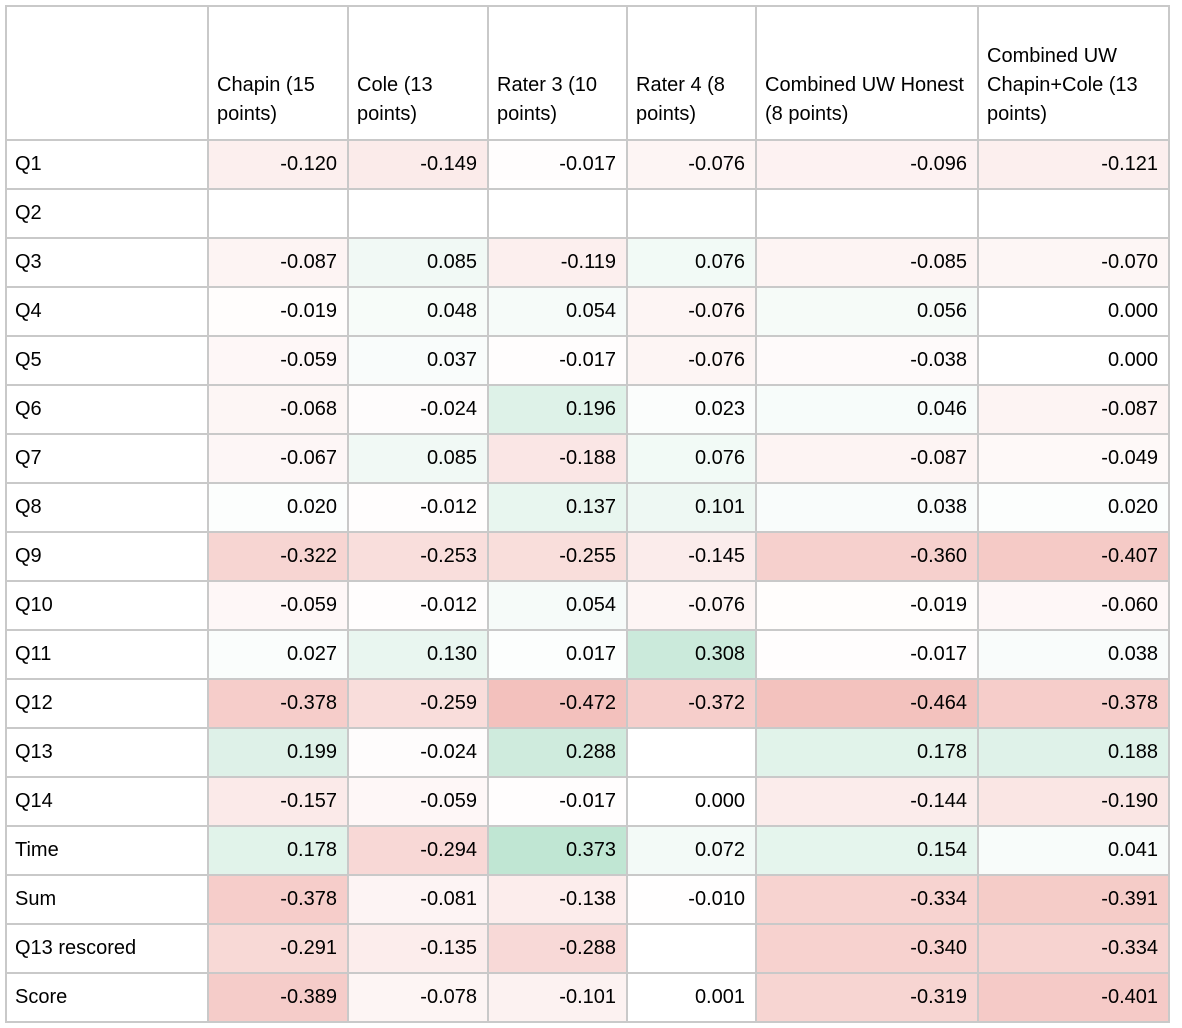 Image resolution: width=1182 pixels, height=1028 pixels. What do you see at coordinates (691, 73) in the screenshot?
I see `column-header: Rater 4 (8 points)` at bounding box center [691, 73].